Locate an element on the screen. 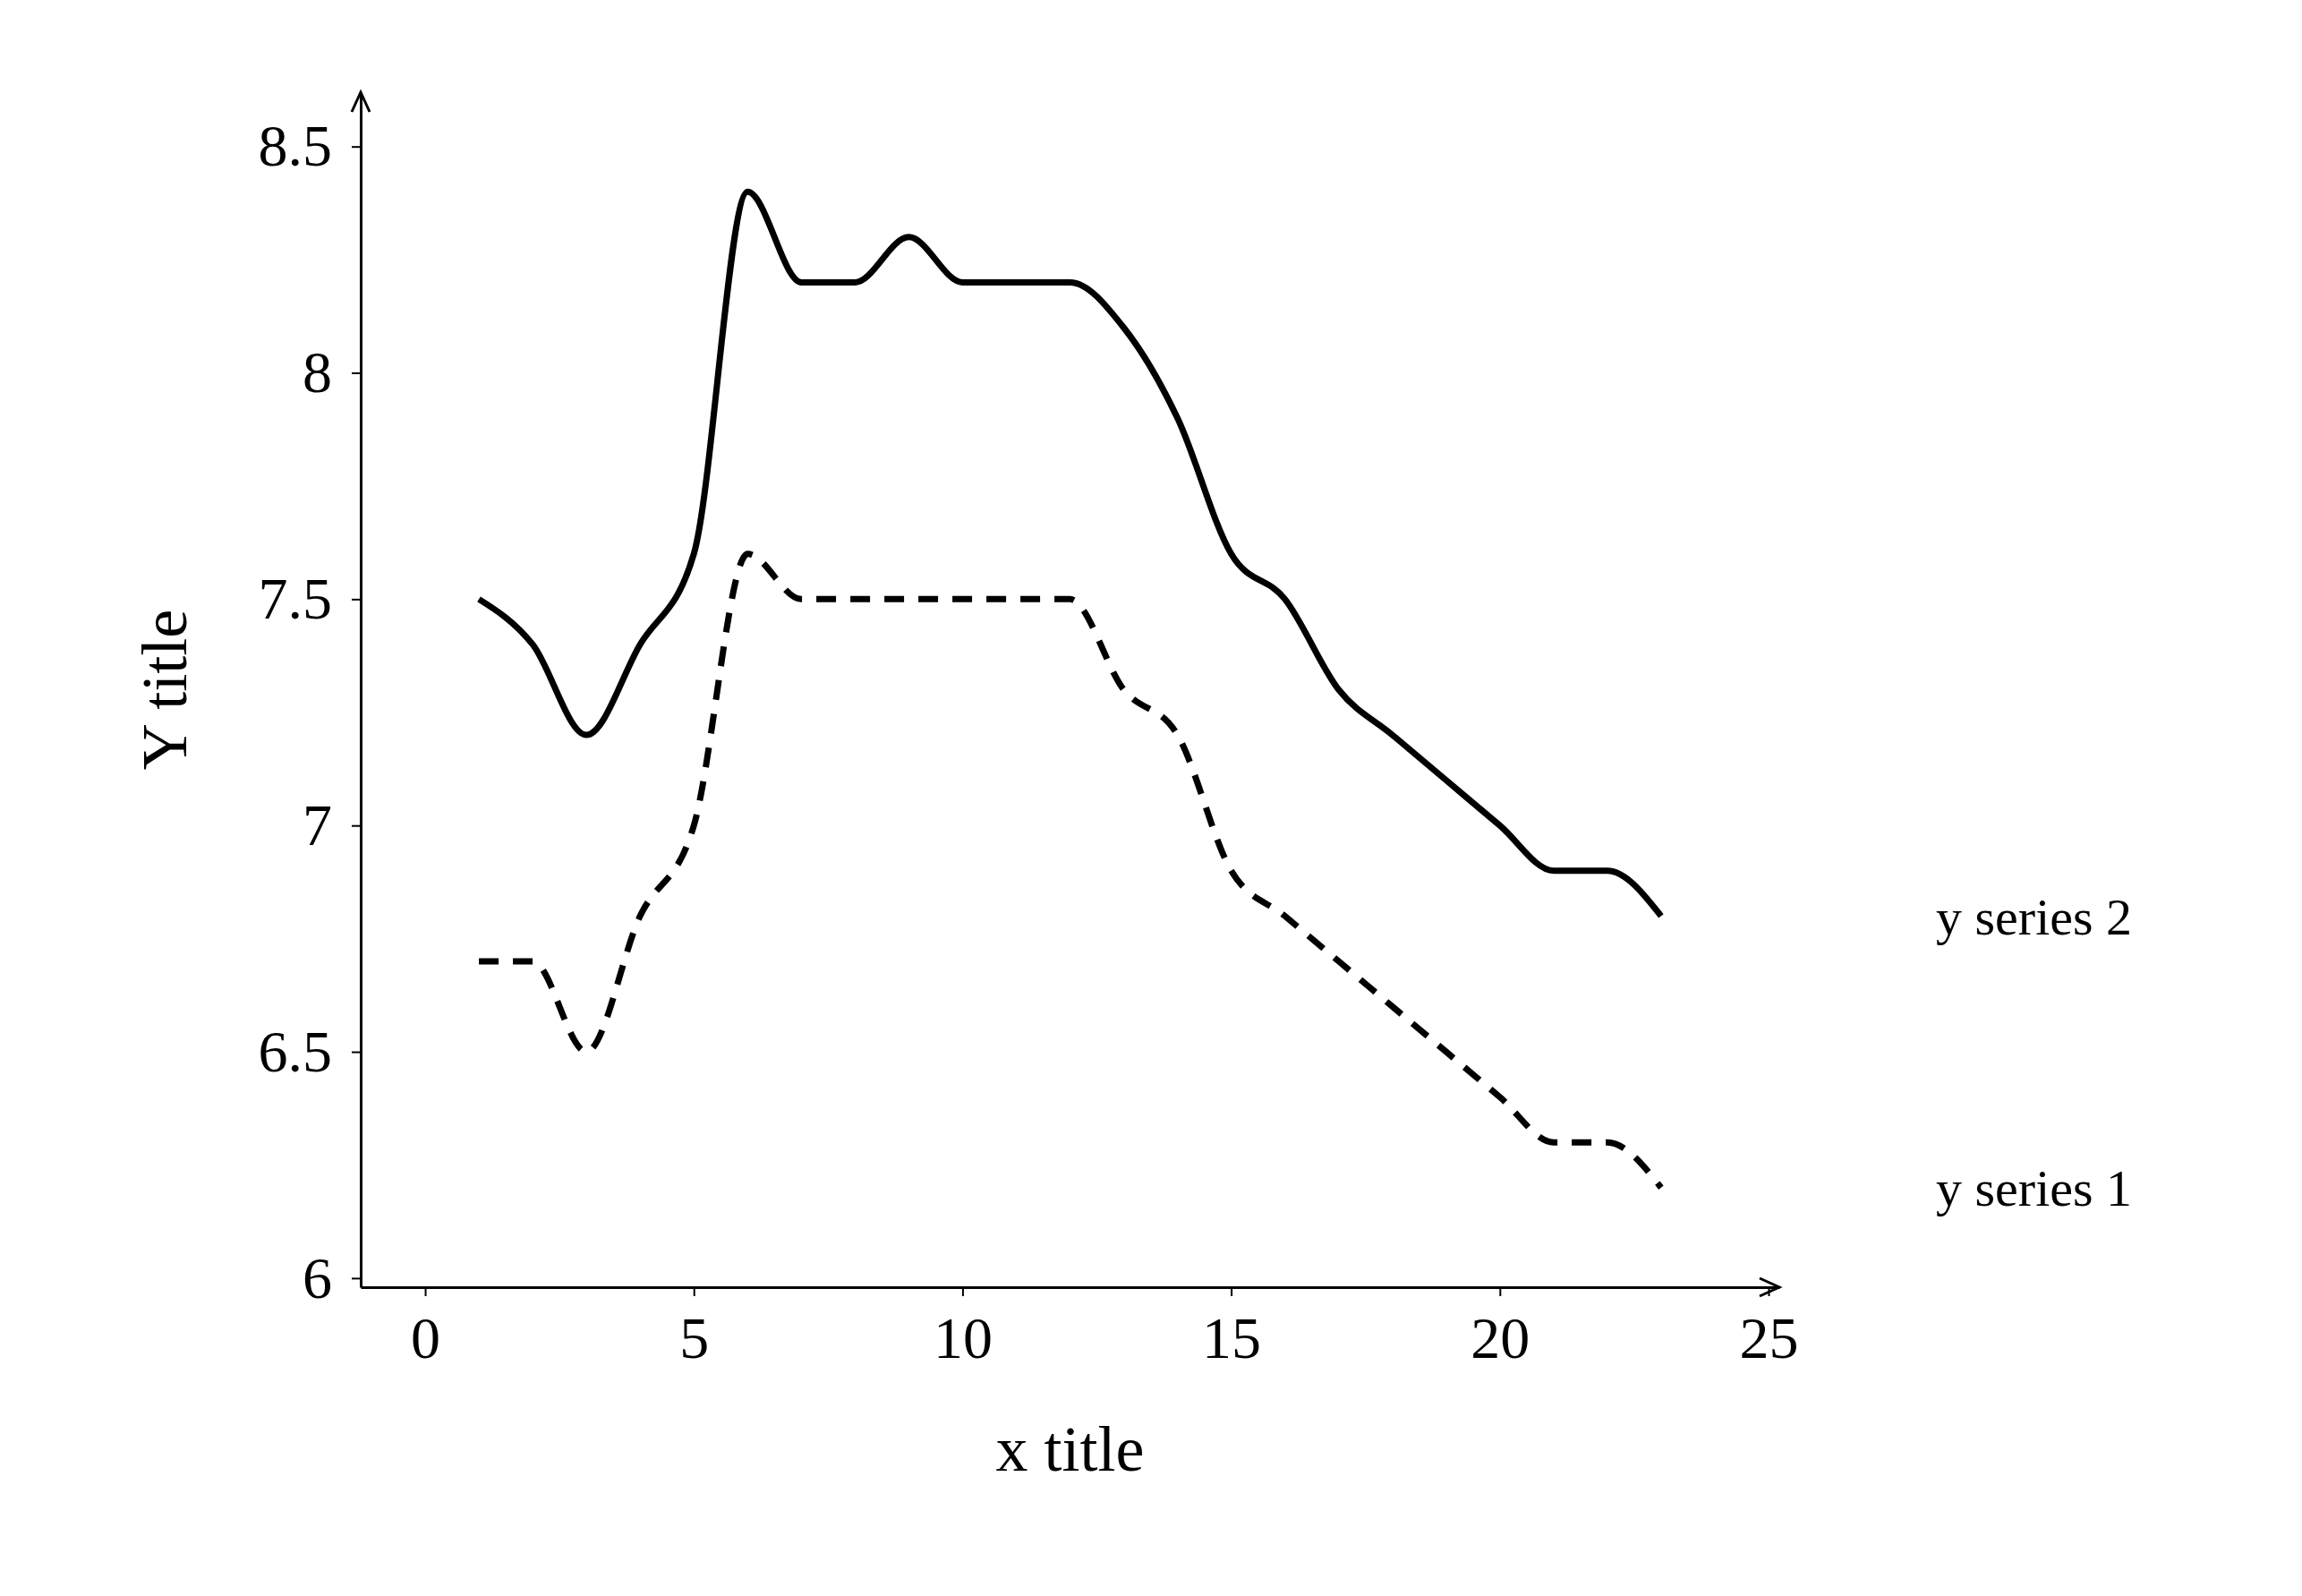 The width and height of the screenshot is (2302, 1596). y-tick-label: 8.5 is located at coordinates (295, 146).